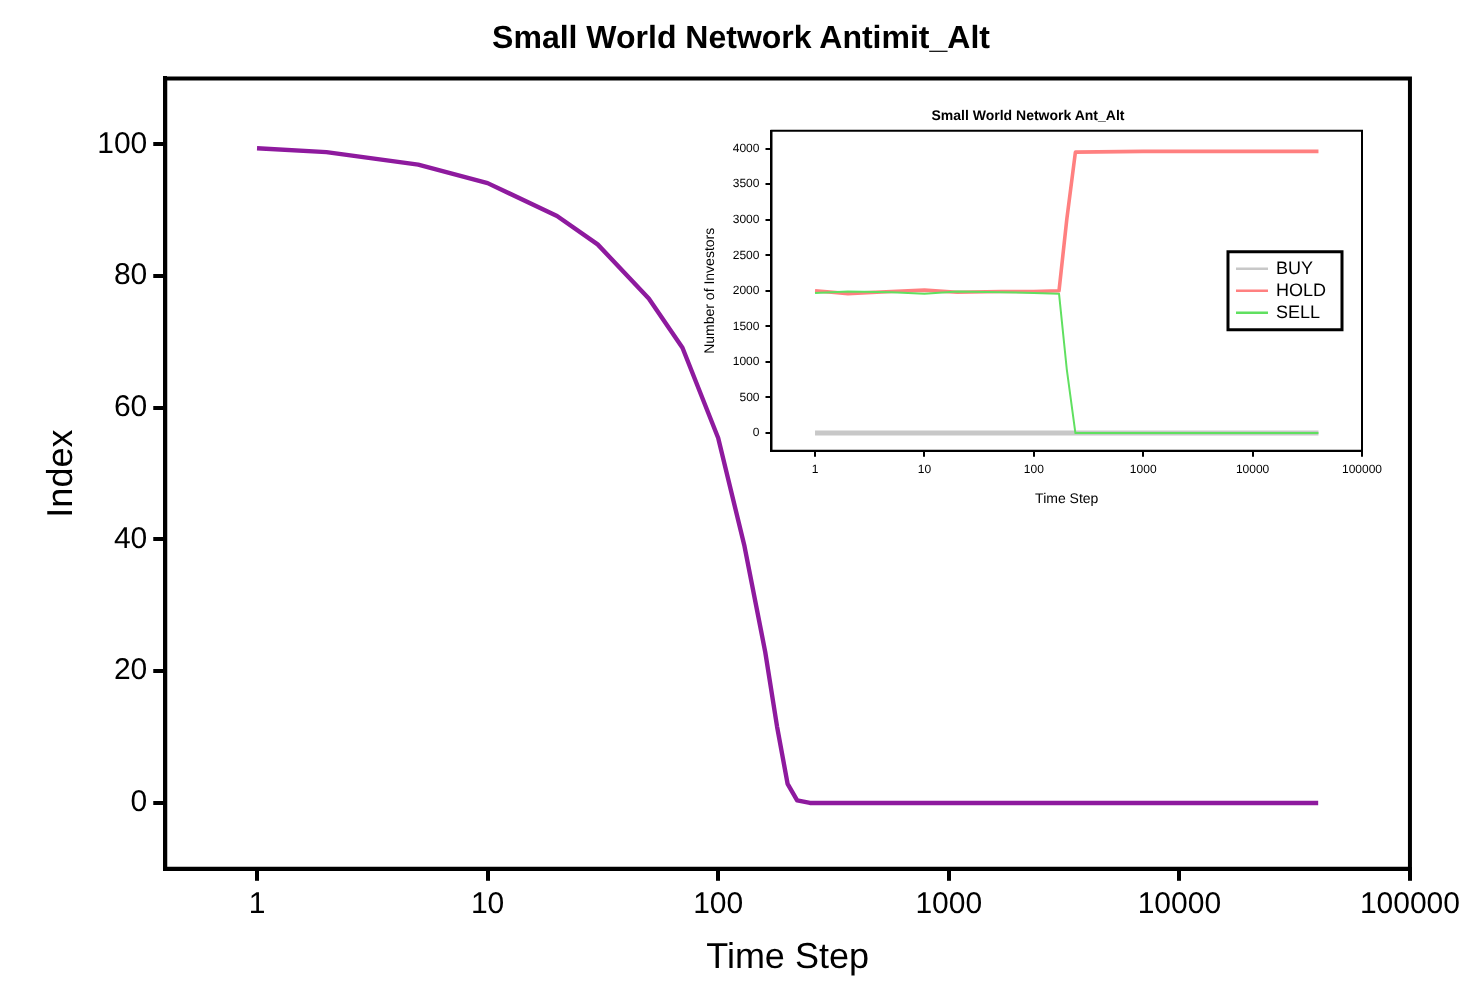 The width and height of the screenshot is (1466, 996). What do you see at coordinates (257, 904) in the screenshot?
I see `x-tick-label: 1` at bounding box center [257, 904].